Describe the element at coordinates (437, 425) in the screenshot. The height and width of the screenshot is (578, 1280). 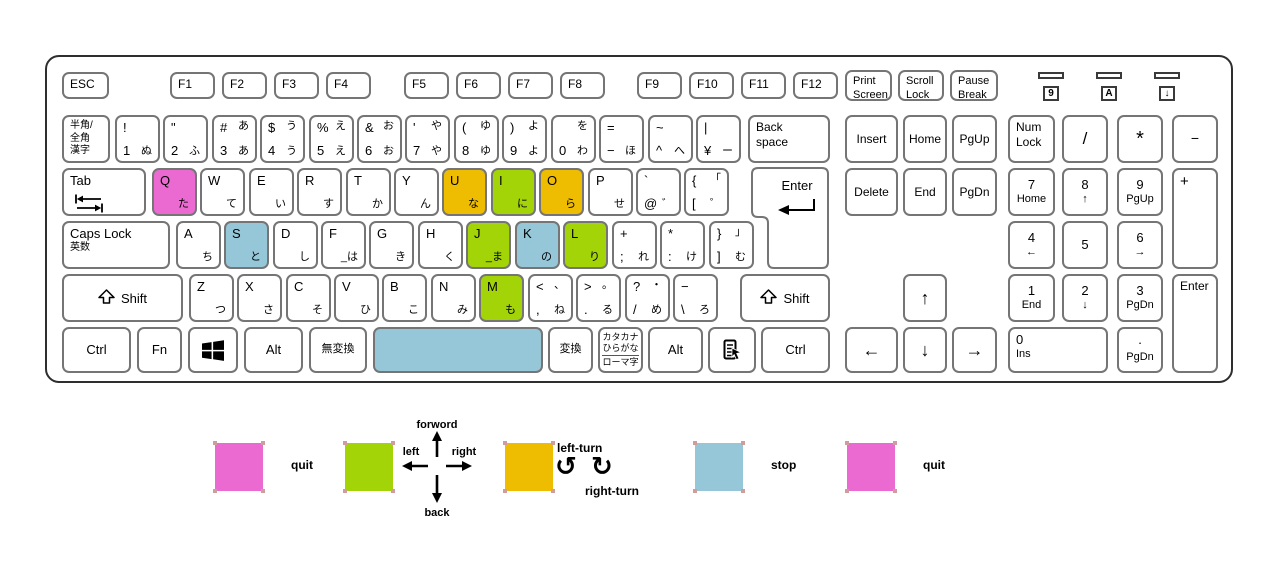
I see `svg-text: forword` at that location.